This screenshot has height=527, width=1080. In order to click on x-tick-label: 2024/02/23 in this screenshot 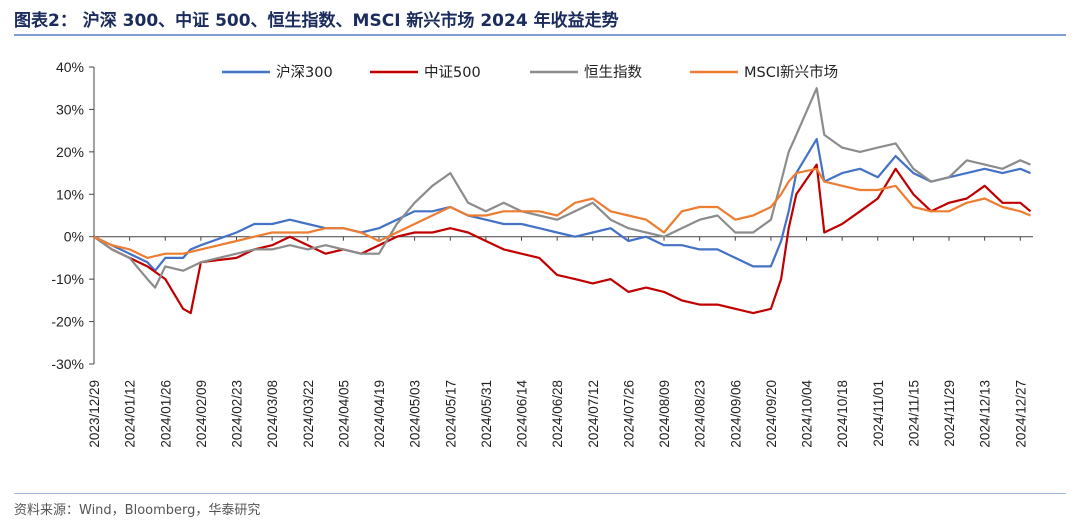, I will do `click(237, 414)`.